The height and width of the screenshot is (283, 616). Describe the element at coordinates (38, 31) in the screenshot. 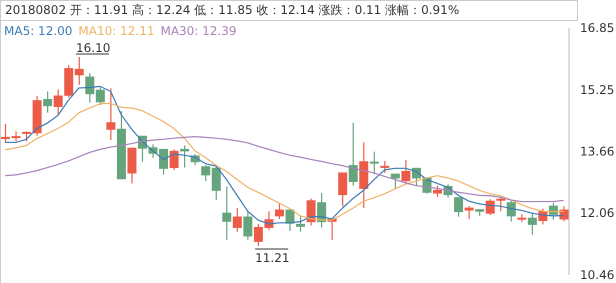

I see `text: MA5: 12.00` at that location.